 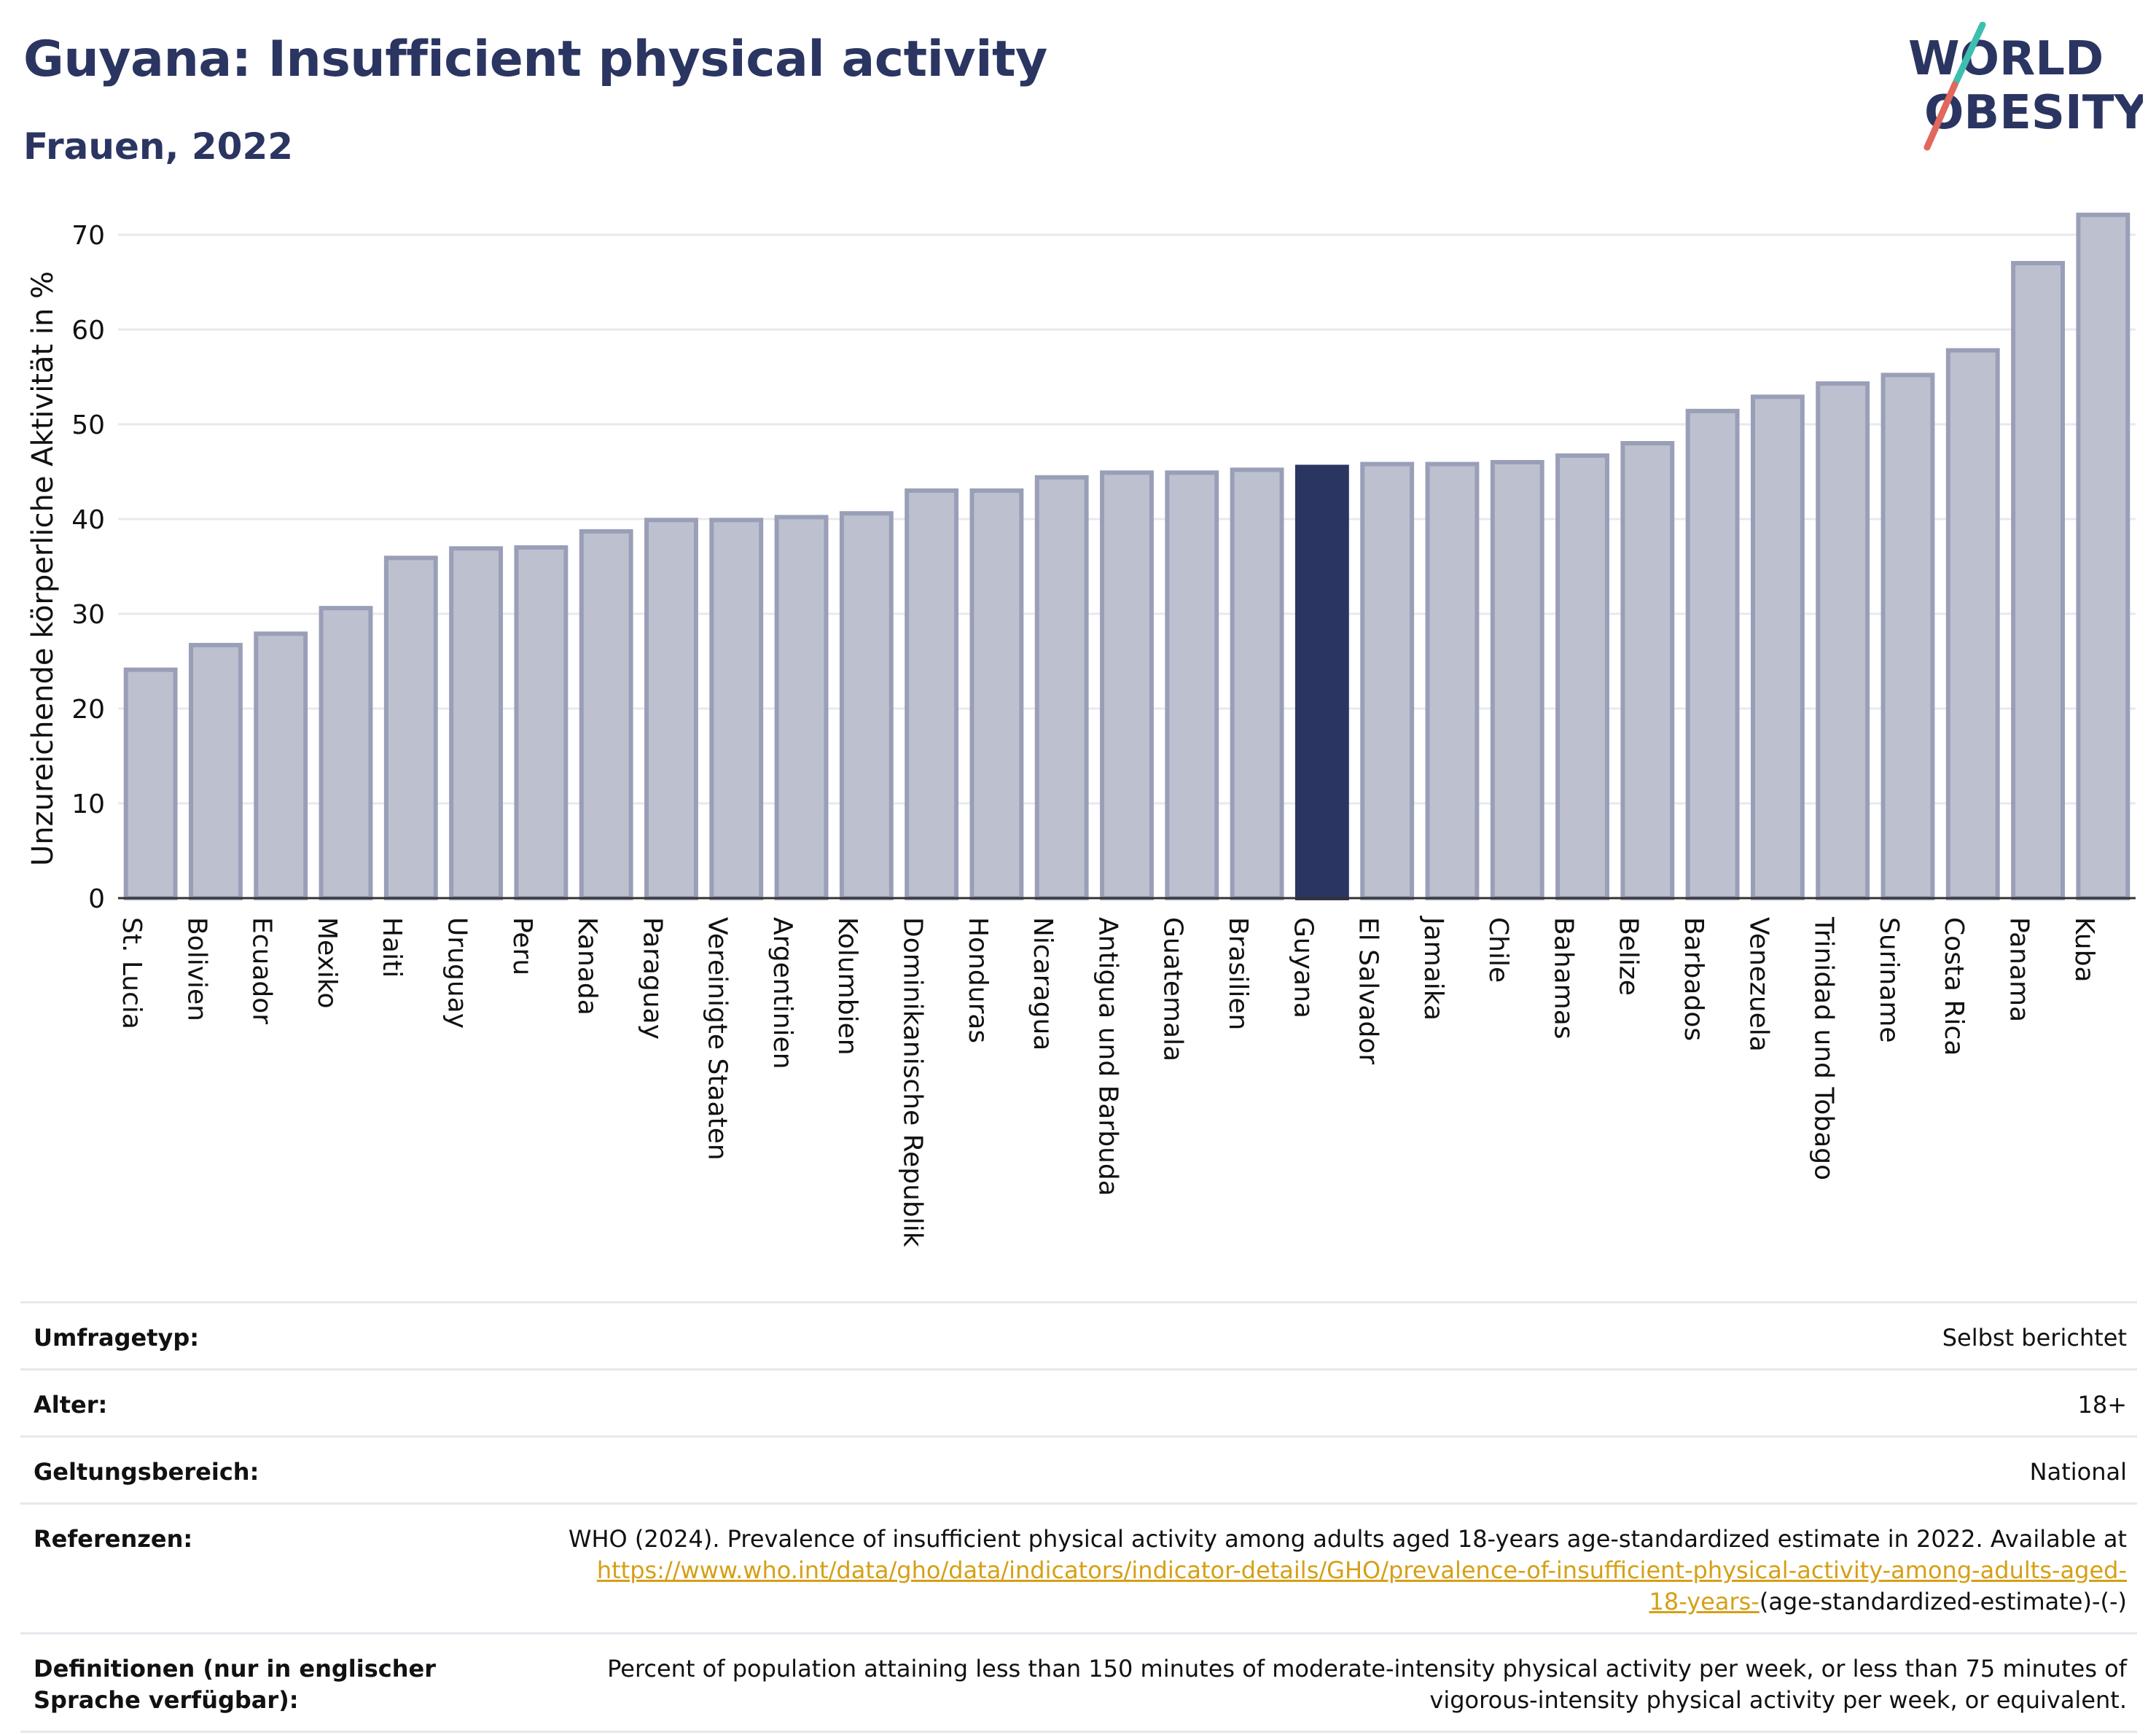 What do you see at coordinates (88, 710) in the screenshot?
I see `y-tick-label: 20` at bounding box center [88, 710].